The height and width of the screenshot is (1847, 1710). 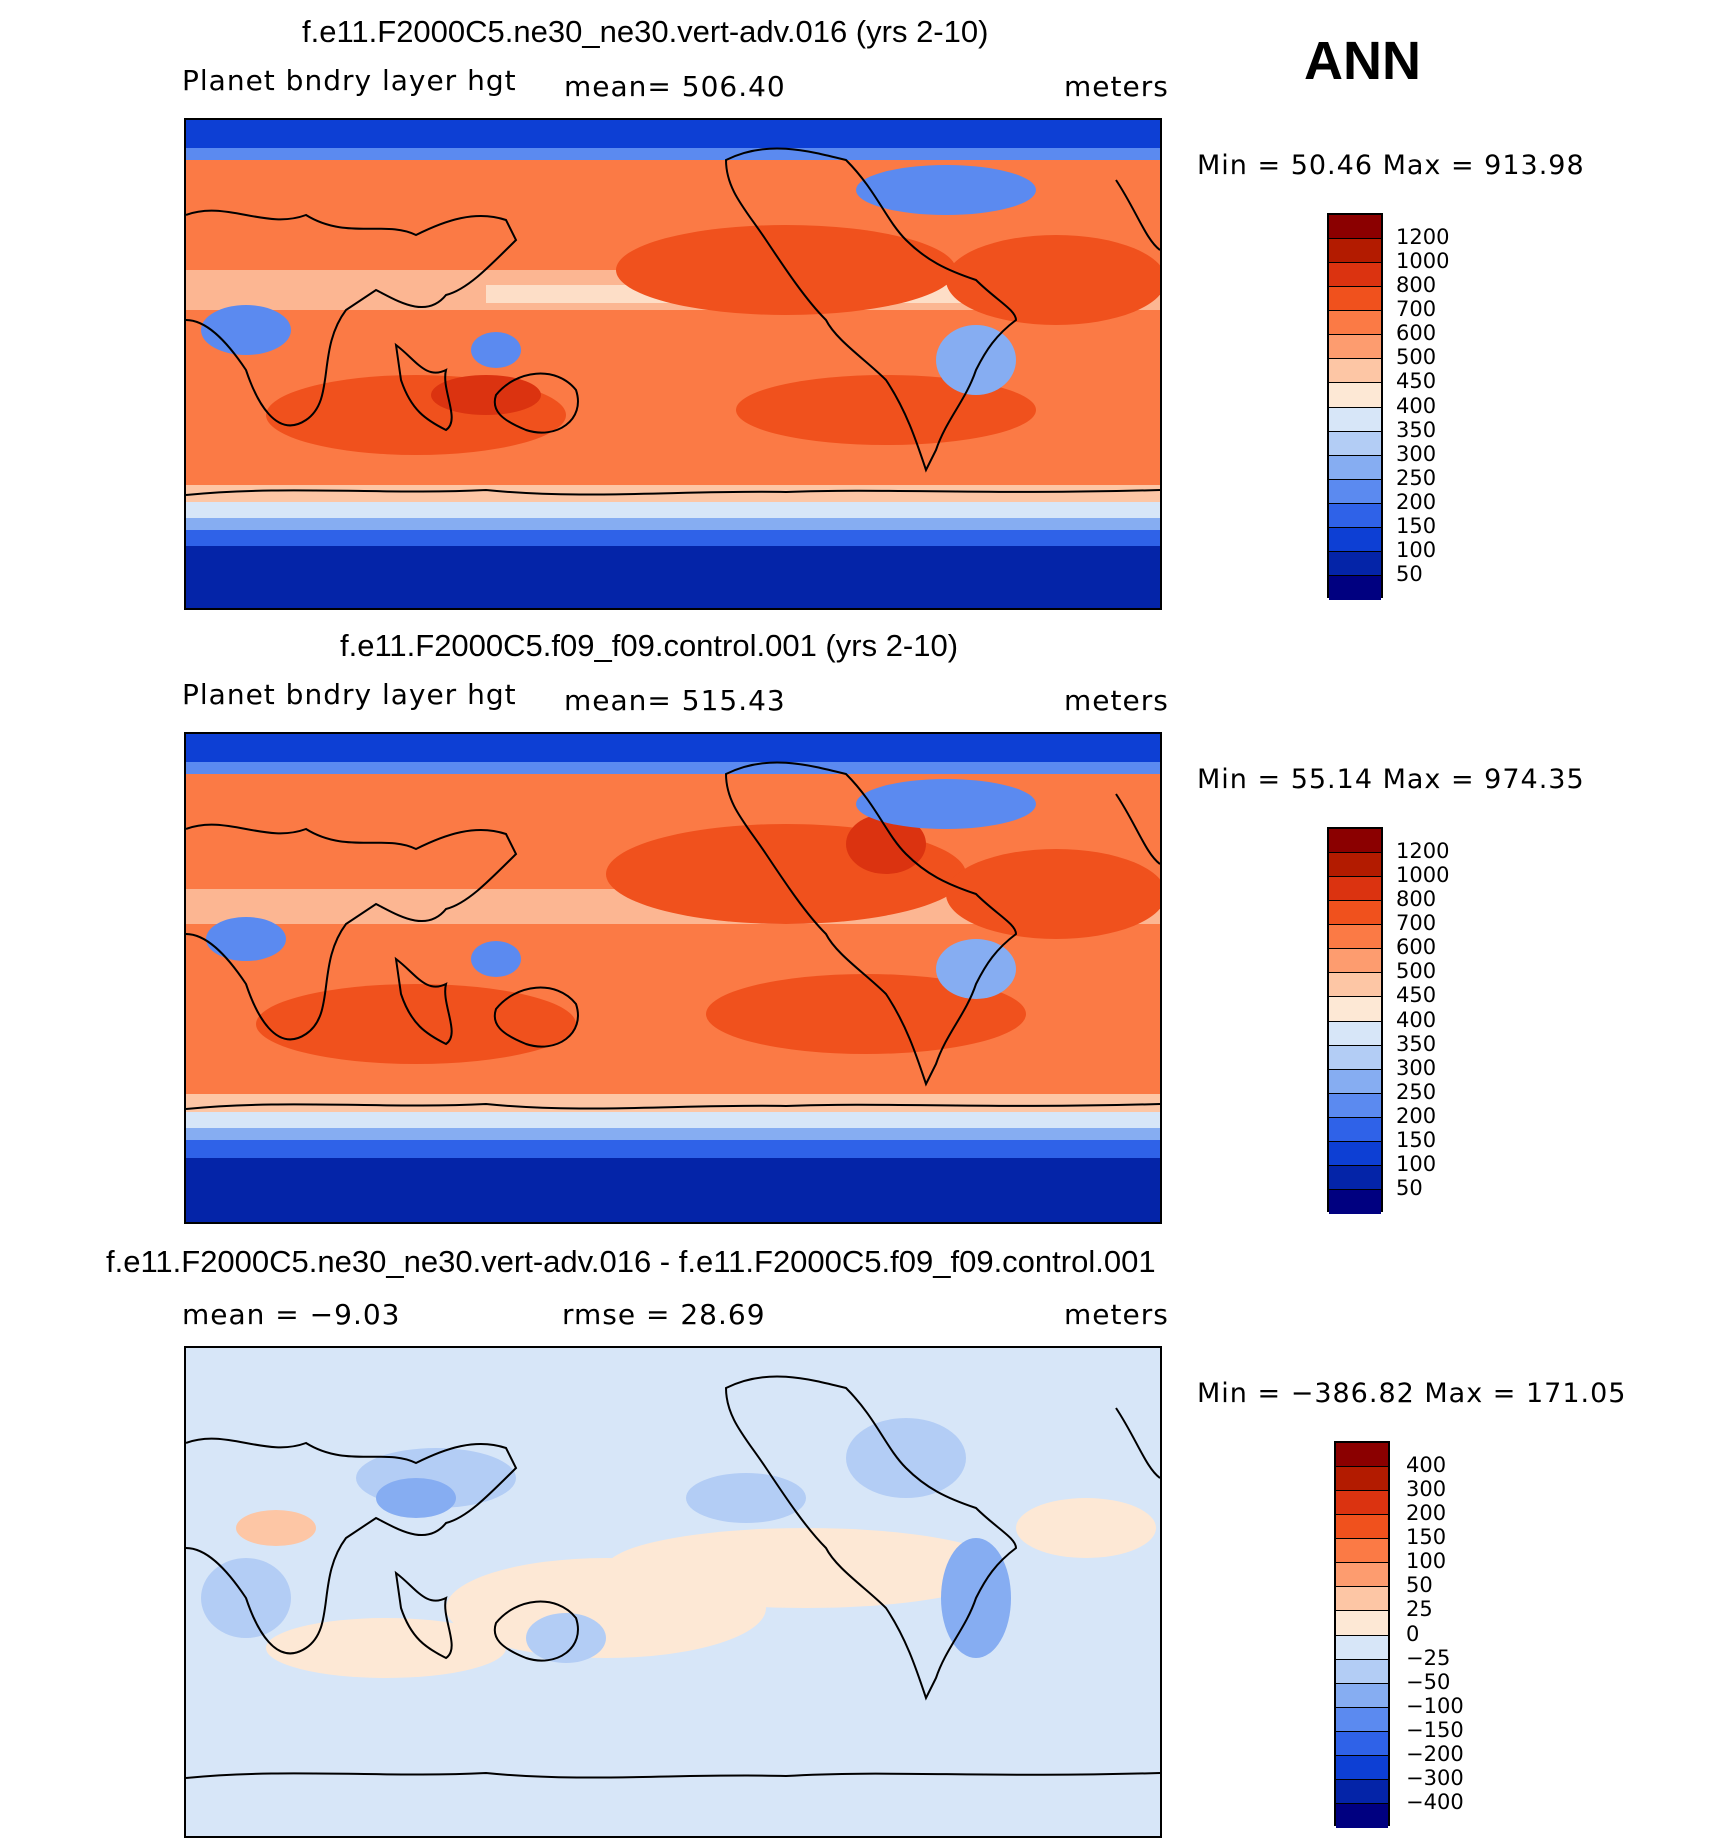 I want to click on colorbar-tick-label: −50, so click(x=1428, y=1681).